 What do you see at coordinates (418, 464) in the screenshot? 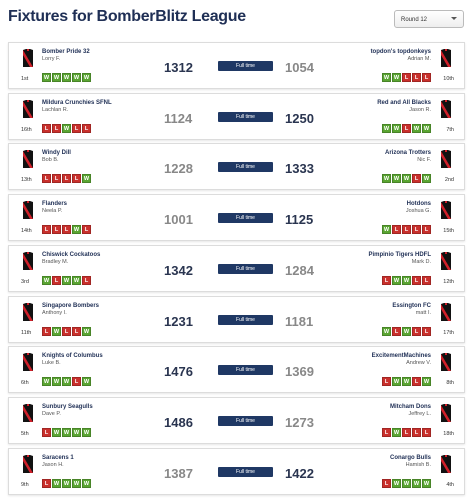
I see `away-coach: Hamish B.` at bounding box center [418, 464].